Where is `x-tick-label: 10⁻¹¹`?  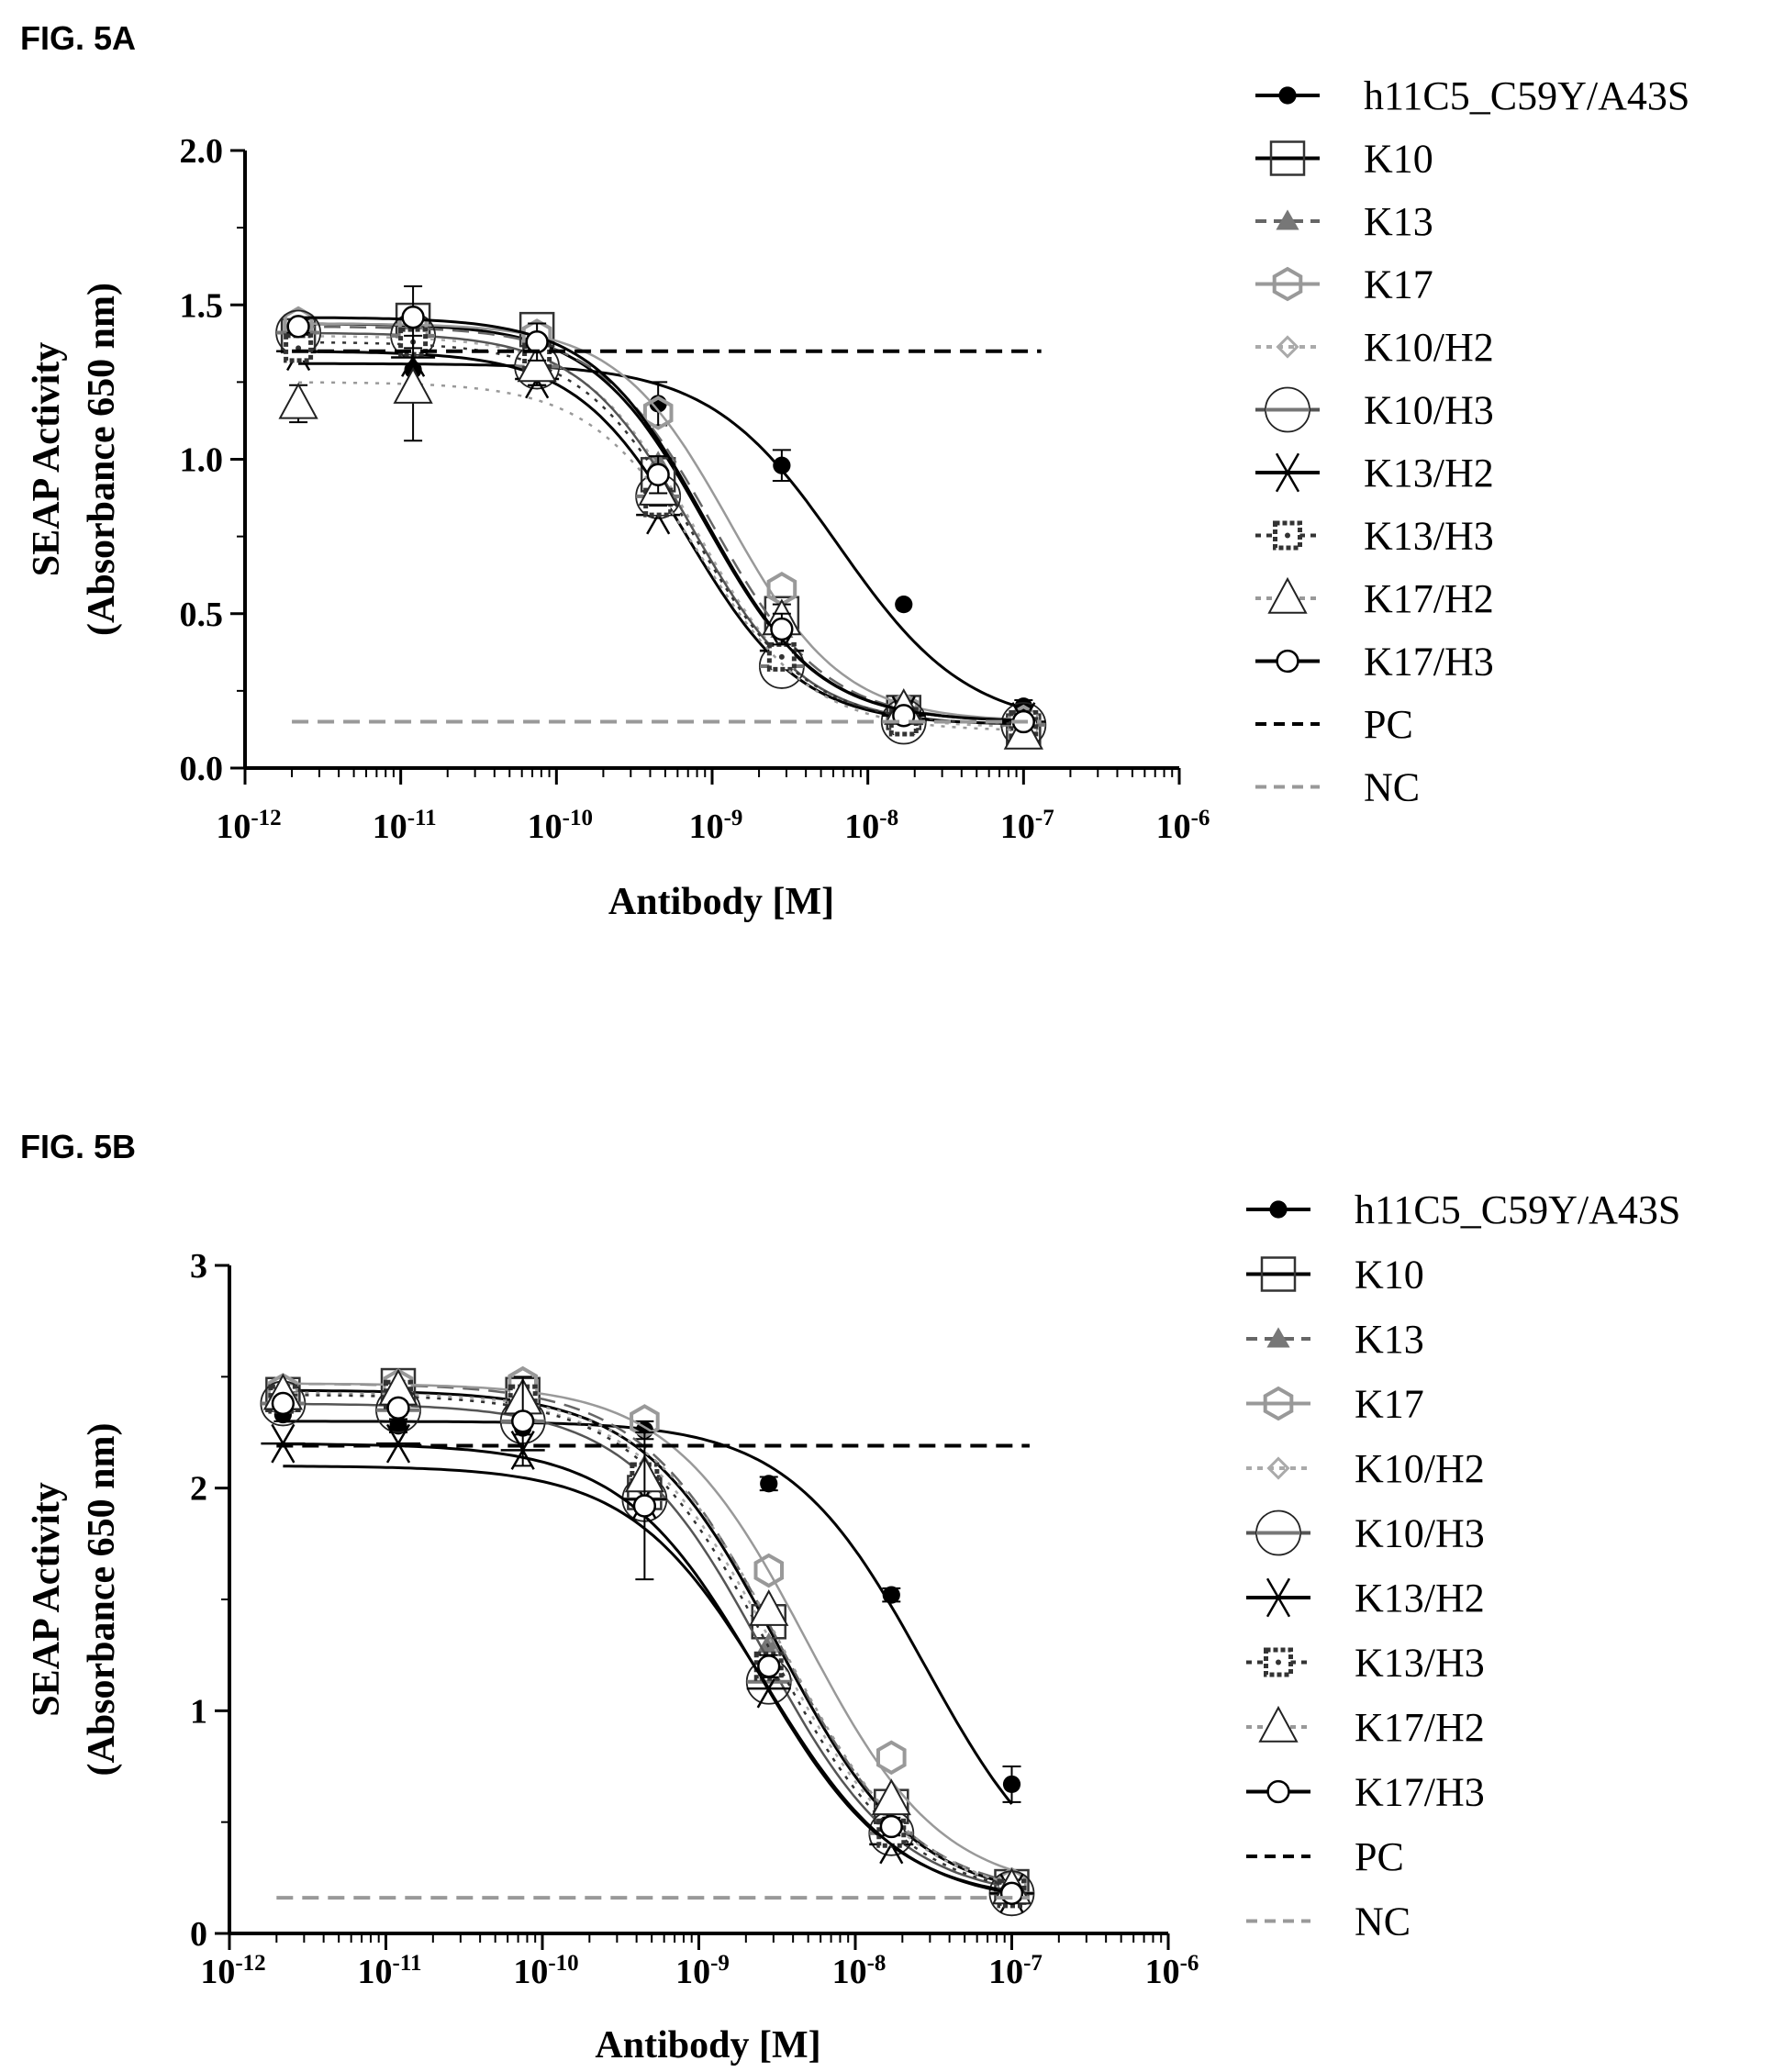 x-tick-label: 10⁻¹¹ is located at coordinates (405, 826).